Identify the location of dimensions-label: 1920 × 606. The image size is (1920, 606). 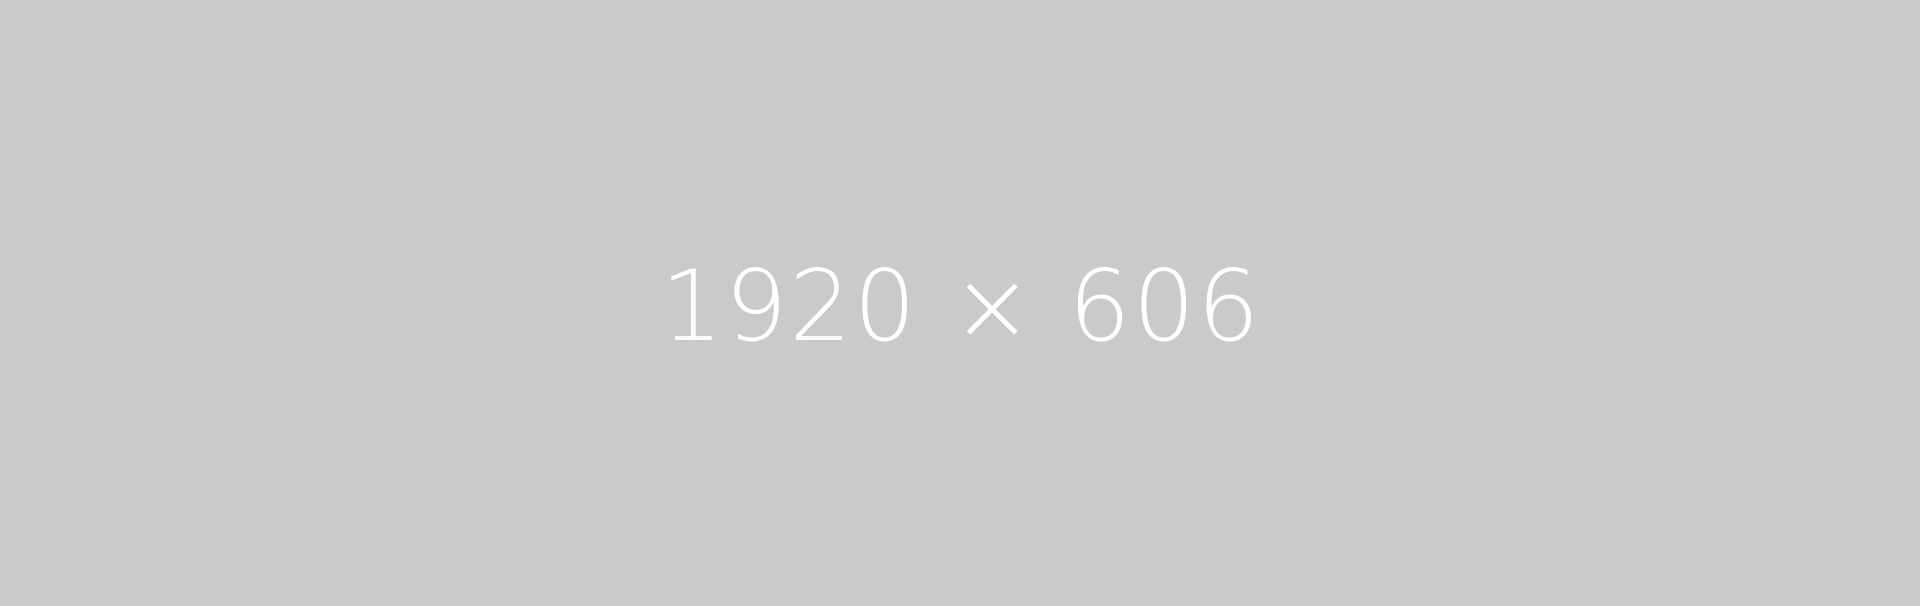
(961, 307).